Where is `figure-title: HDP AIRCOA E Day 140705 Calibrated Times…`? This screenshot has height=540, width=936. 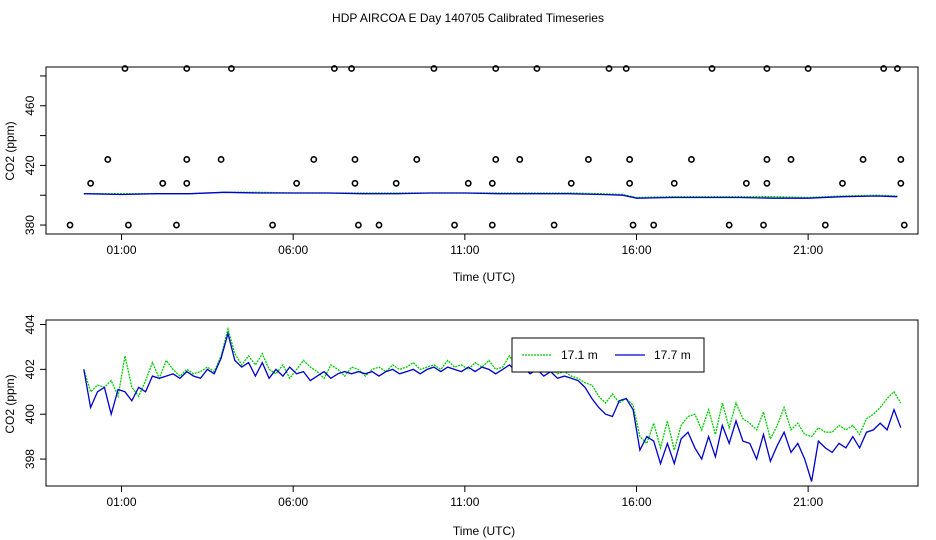
figure-title: HDP AIRCOA E Day 140705 Calibrated Times… is located at coordinates (468, 18).